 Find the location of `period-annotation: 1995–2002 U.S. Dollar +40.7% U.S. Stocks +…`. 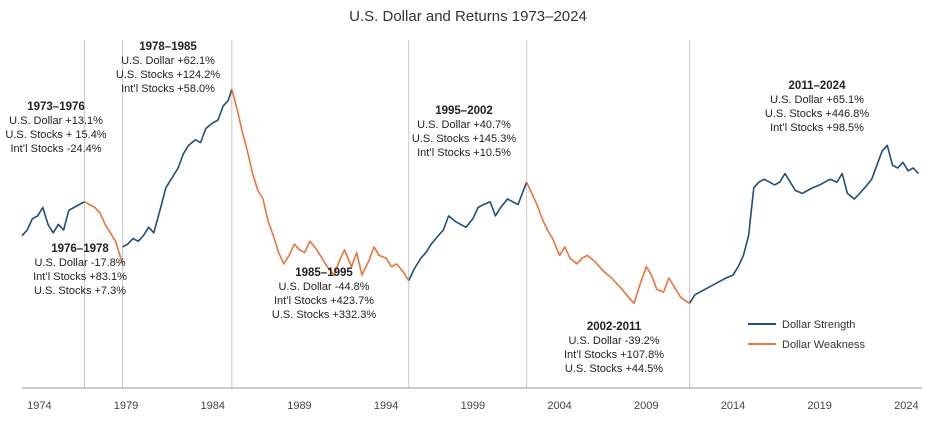

period-annotation: 1995–2002 U.S. Dollar +40.7% U.S. Stocks +… is located at coordinates (464, 132).